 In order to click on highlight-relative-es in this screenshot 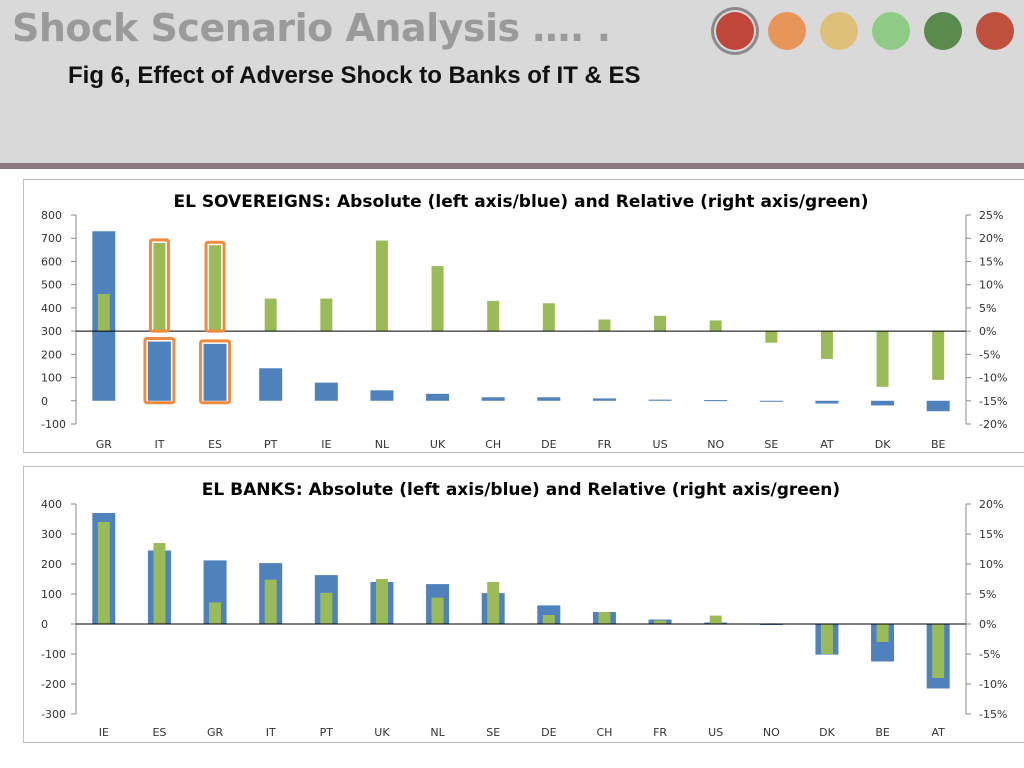, I will do `click(215, 286)`.